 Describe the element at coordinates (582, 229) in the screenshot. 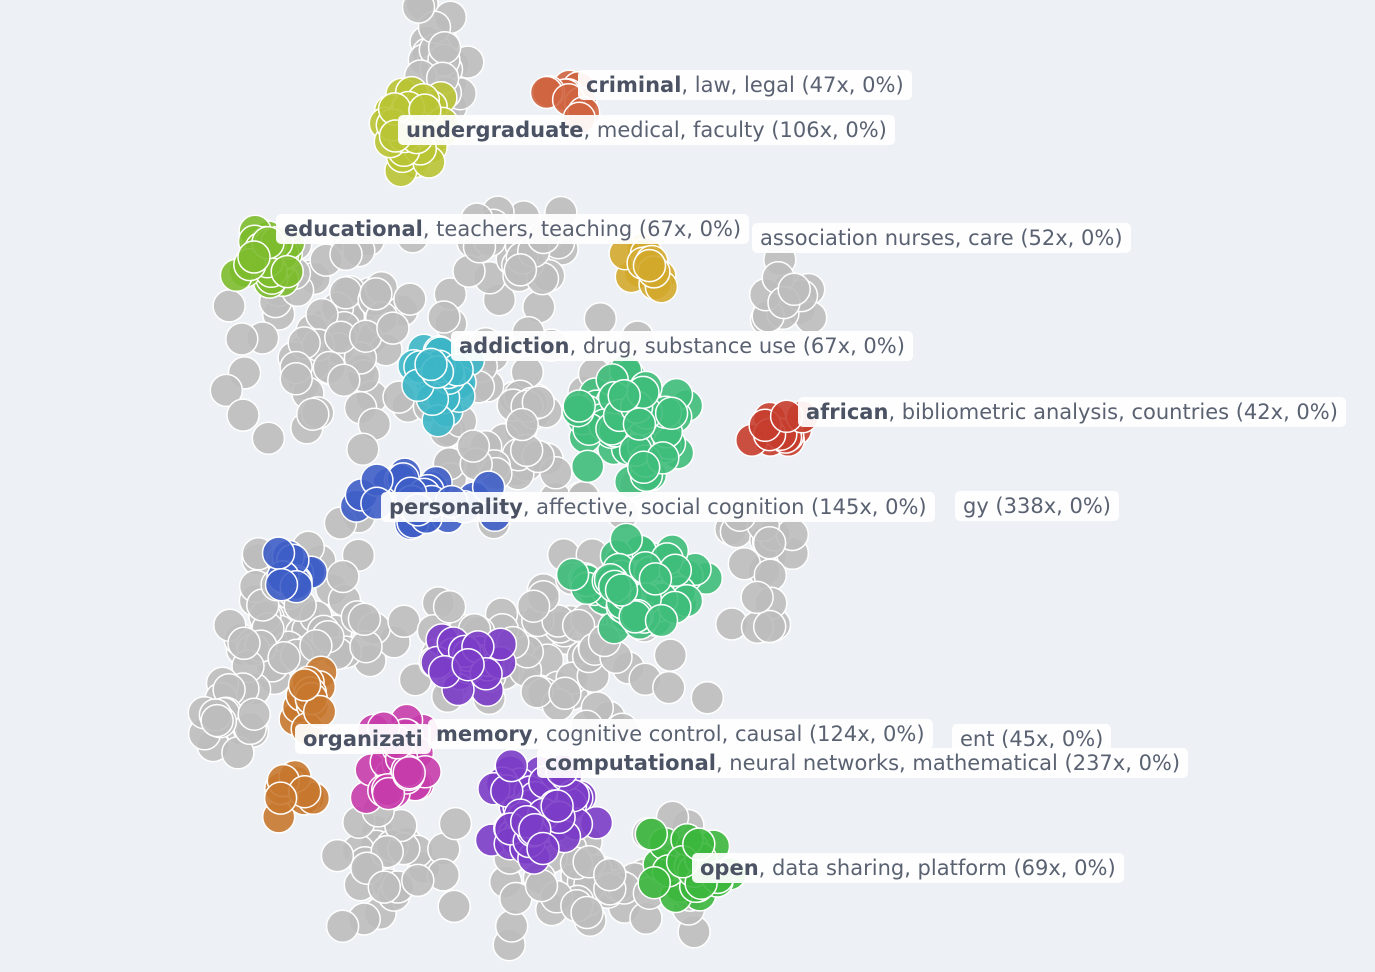

I see `cluster-details: , teachers, teaching (67x, 0%)` at that location.